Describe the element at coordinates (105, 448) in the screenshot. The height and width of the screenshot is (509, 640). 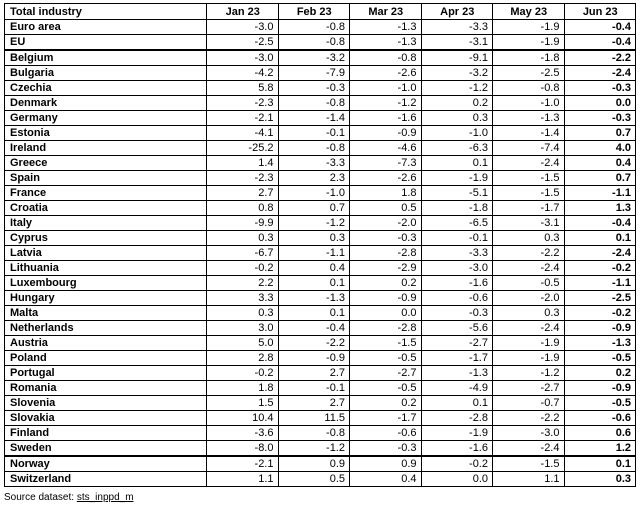
I see `row-country-name: Sweden` at that location.